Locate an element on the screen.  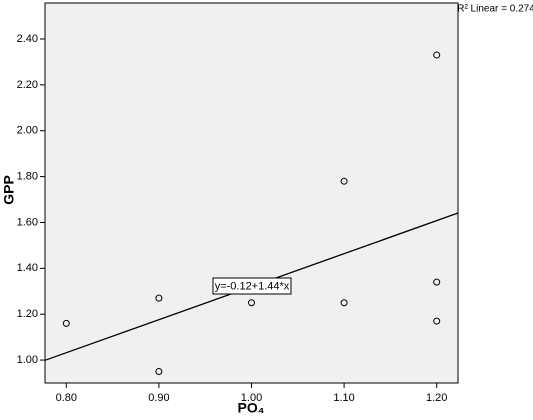
x-axis-label: PO₄ is located at coordinates (251, 408).